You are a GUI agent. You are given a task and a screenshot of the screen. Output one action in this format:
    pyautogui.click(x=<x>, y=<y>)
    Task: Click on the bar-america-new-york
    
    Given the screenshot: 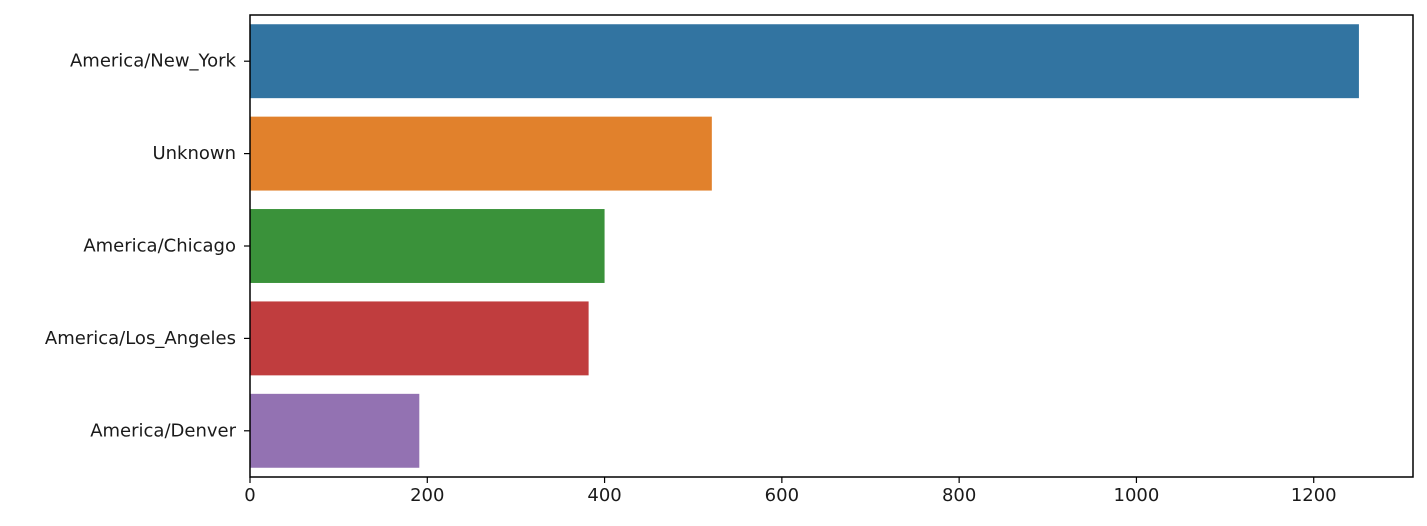 What is the action you would take?
    pyautogui.click(x=804, y=61)
    